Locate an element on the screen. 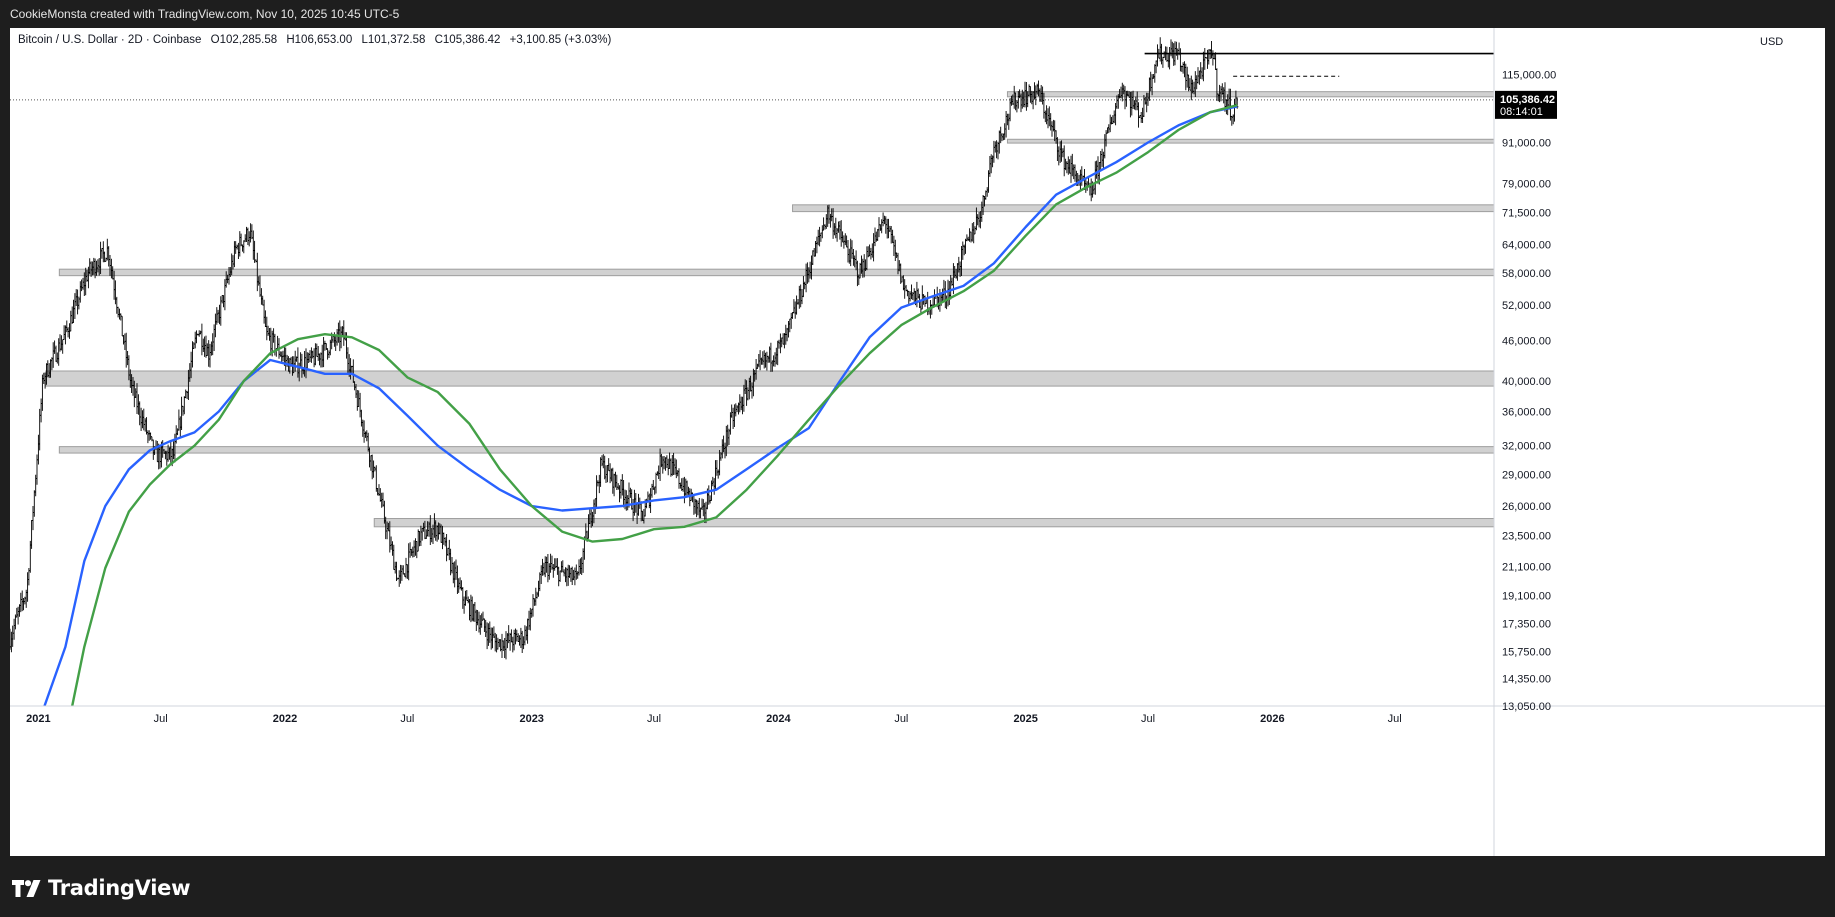 The image size is (1835, 917). time-tick-label: 2025 is located at coordinates (1025, 719).